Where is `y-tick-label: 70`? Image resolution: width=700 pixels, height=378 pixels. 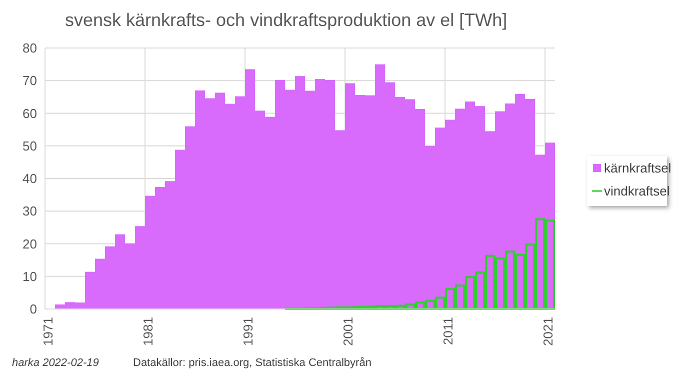 y-tick-label: 70 is located at coordinates (29, 80).